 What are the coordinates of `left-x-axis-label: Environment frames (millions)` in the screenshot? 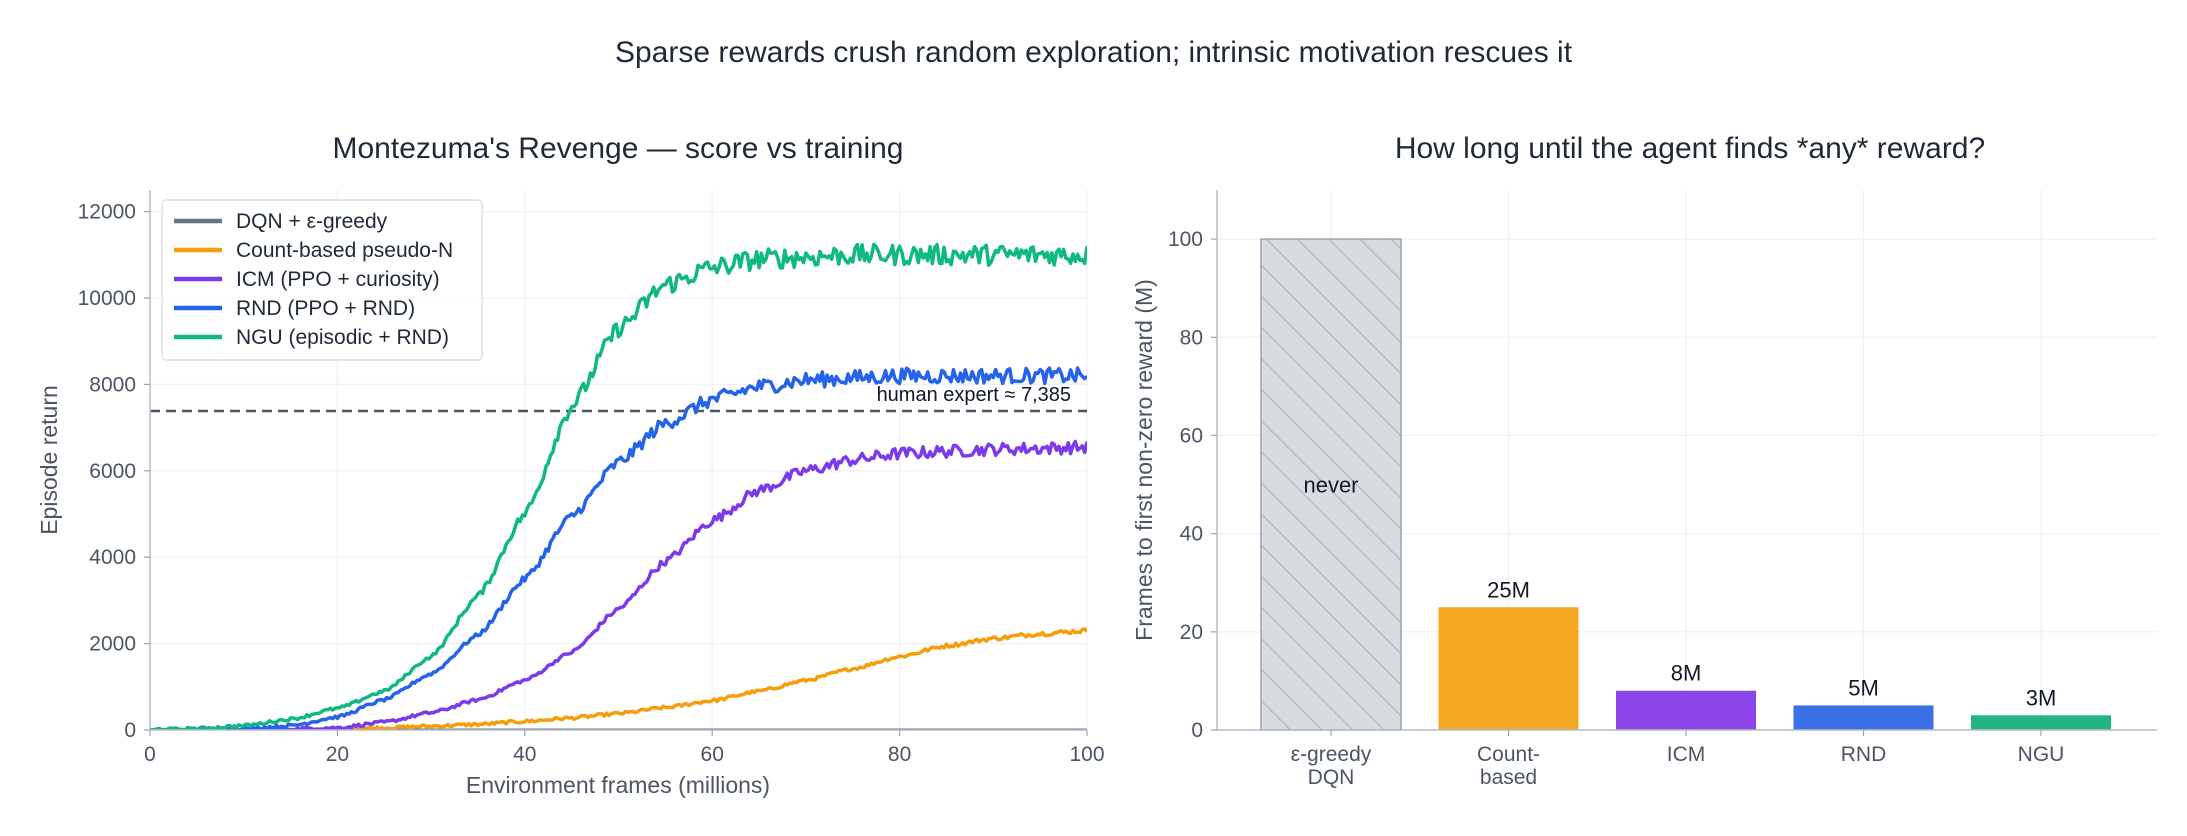 It's located at (618, 785).